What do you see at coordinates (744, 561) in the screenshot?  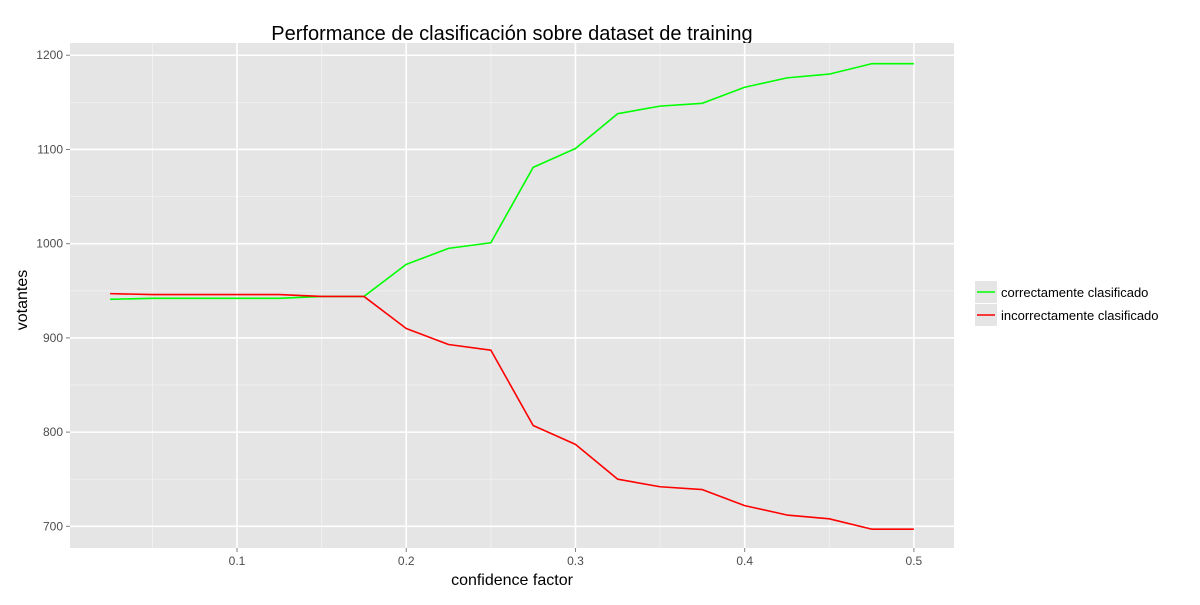 I see `x-tick-label: 0.4` at bounding box center [744, 561].